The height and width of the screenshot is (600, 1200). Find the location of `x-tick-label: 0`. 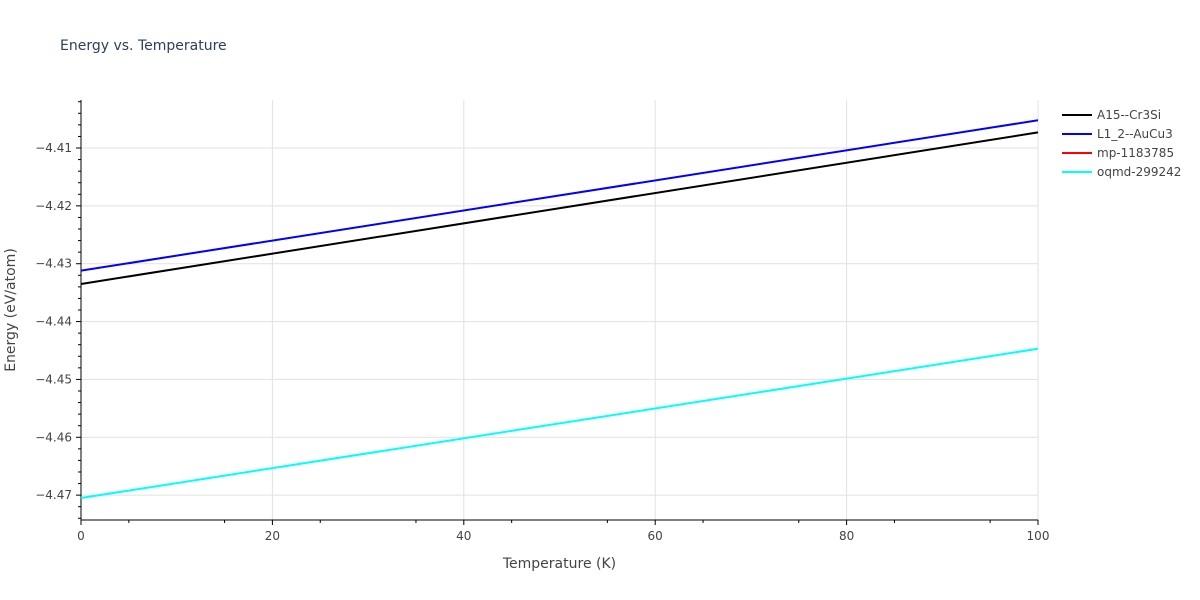

x-tick-label: 0 is located at coordinates (81, 536).